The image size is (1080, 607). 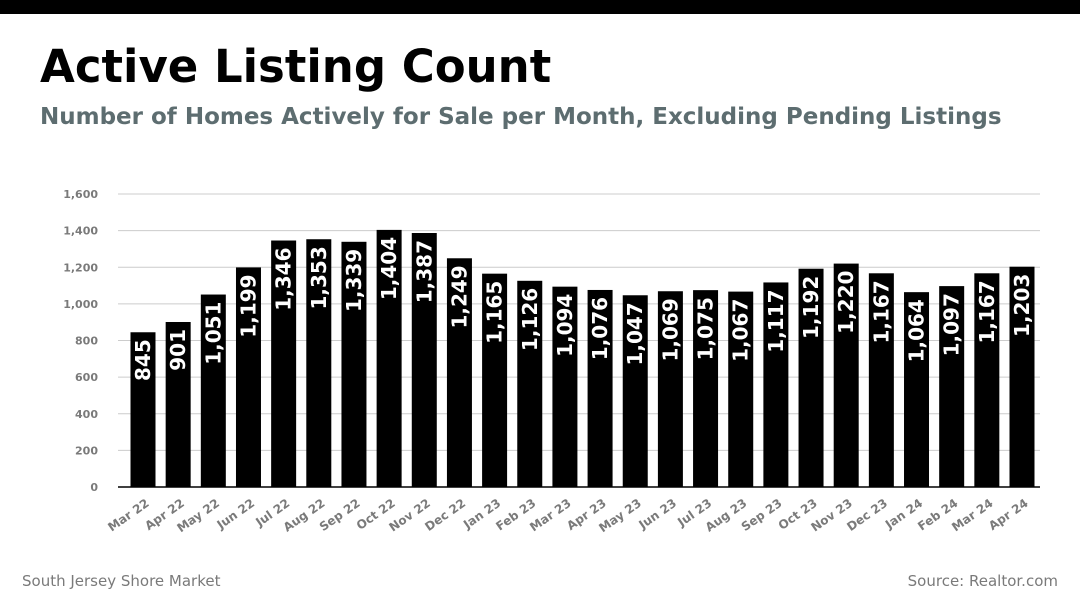 What do you see at coordinates (94, 487) in the screenshot?
I see `y-tick-label: 0` at bounding box center [94, 487].